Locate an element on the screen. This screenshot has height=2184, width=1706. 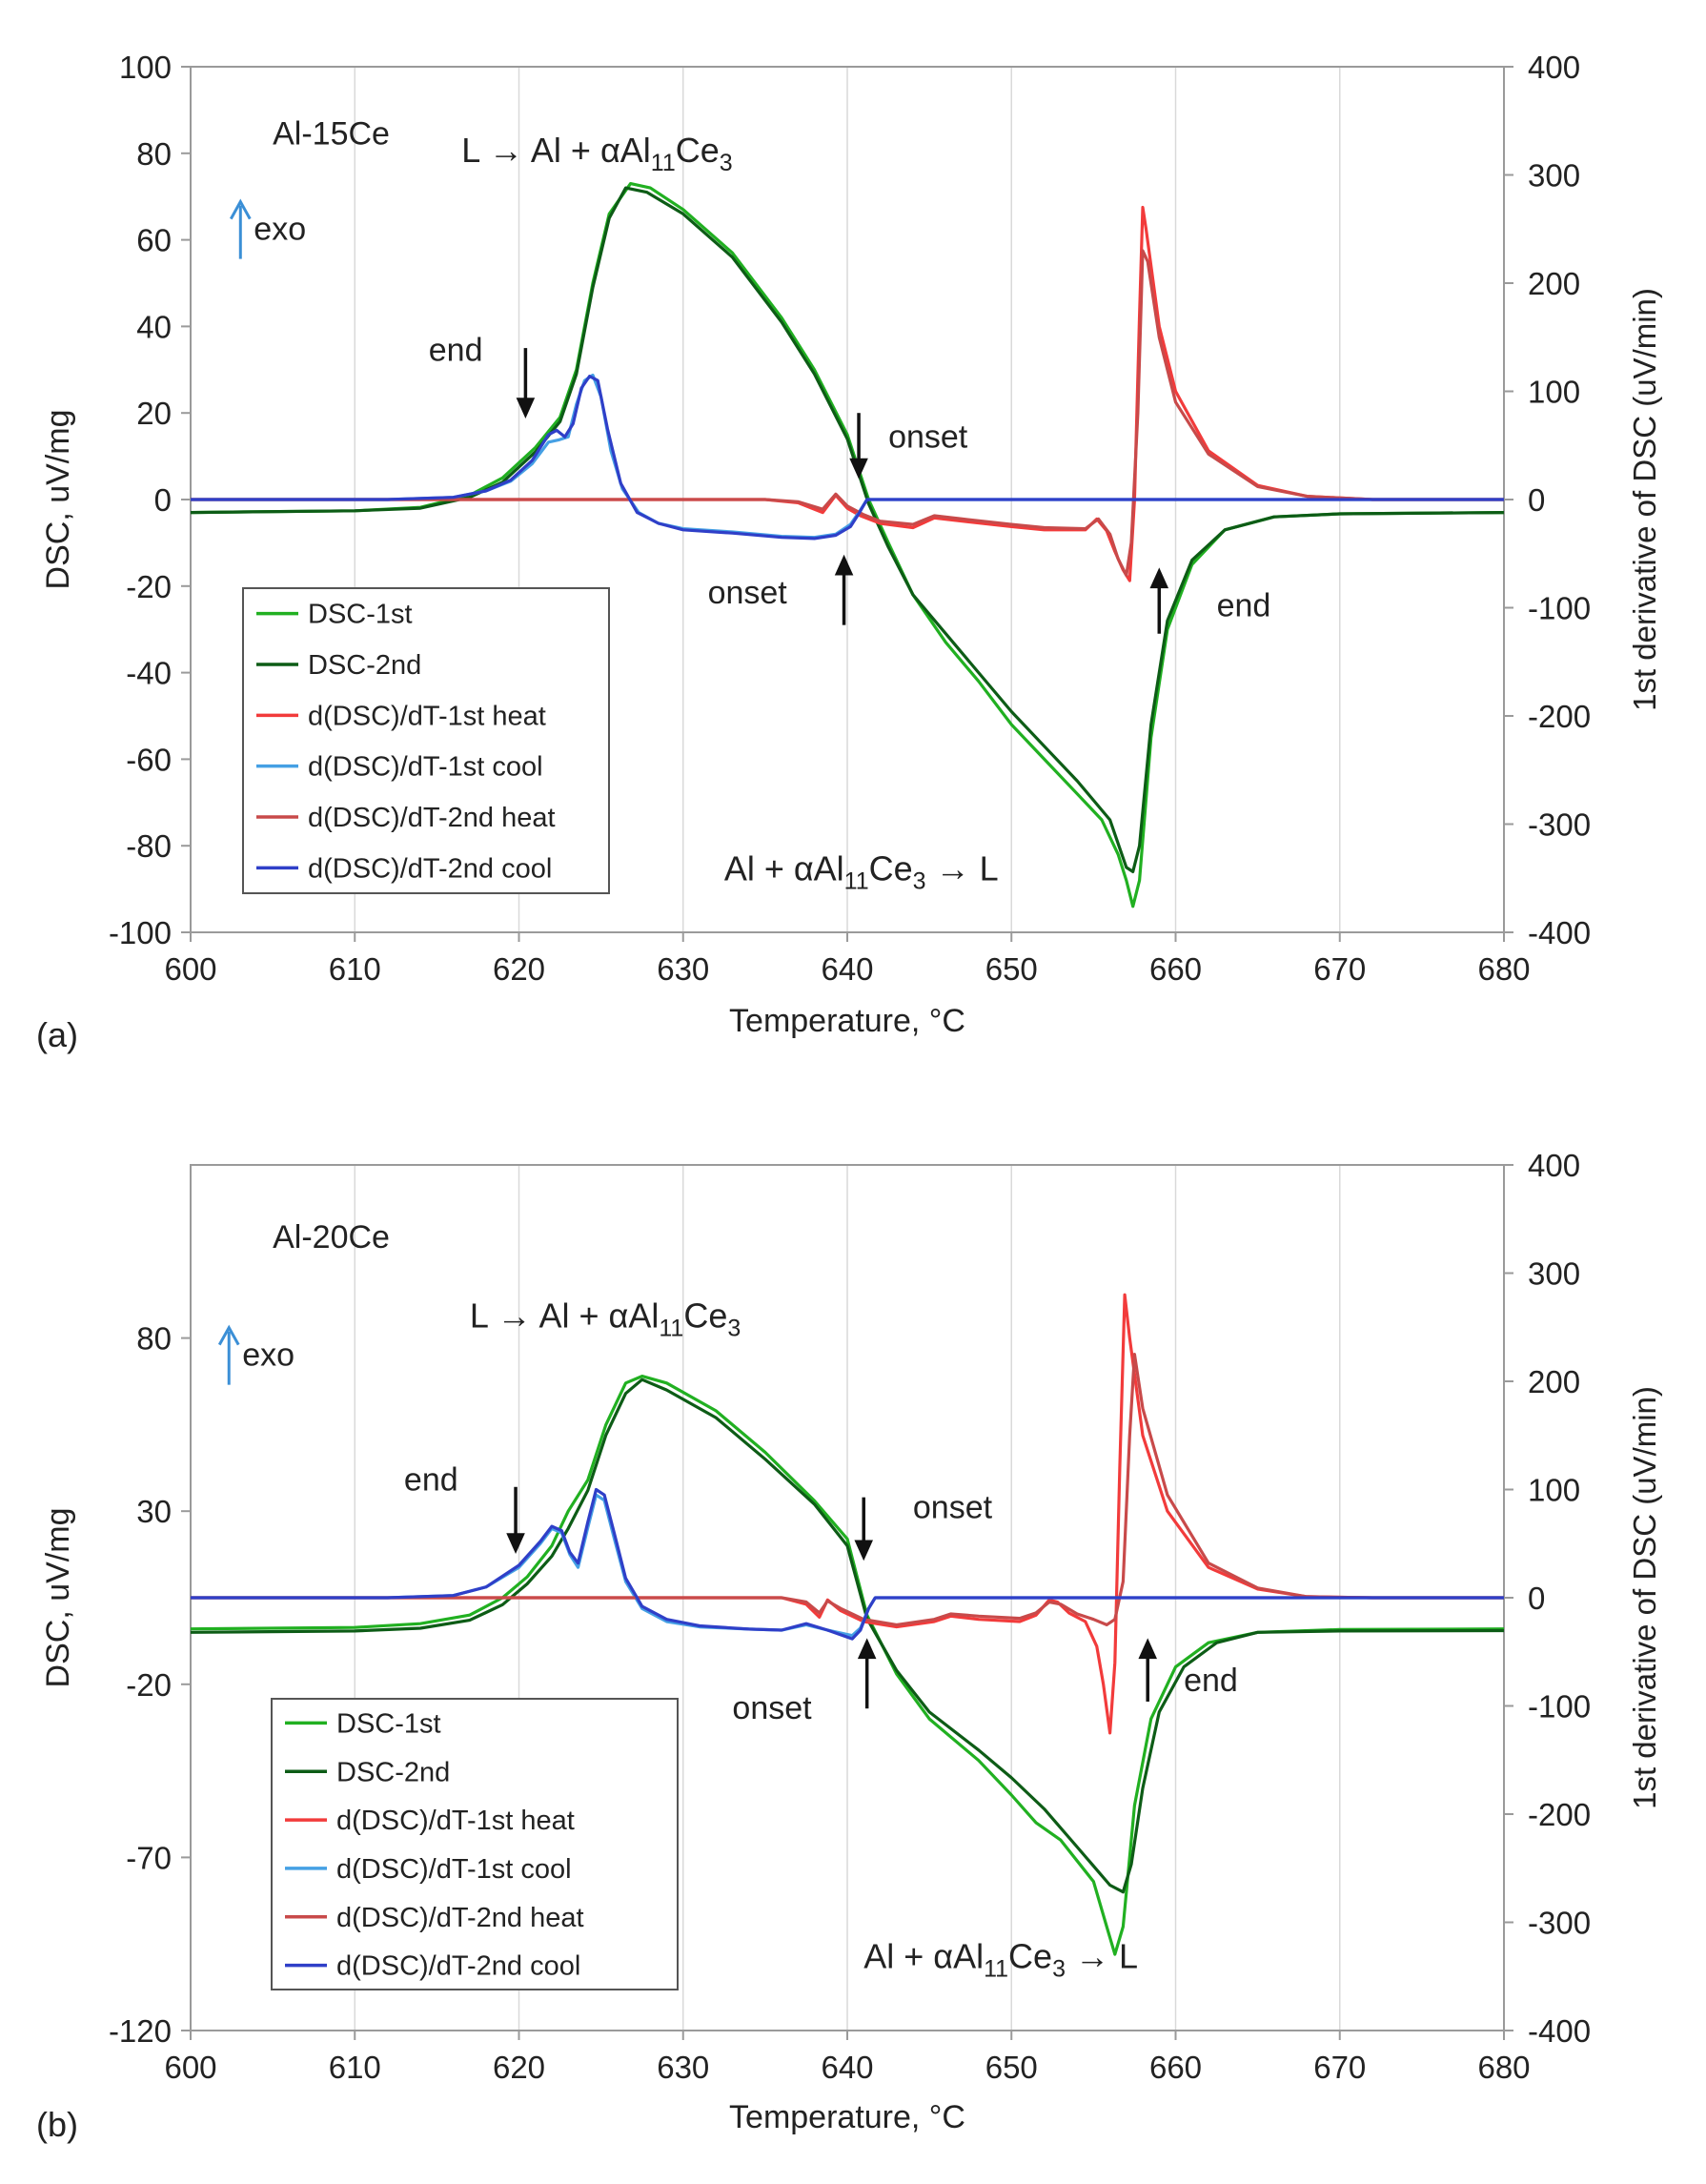
legend-entry: DSC-2nd is located at coordinates (365, 666).